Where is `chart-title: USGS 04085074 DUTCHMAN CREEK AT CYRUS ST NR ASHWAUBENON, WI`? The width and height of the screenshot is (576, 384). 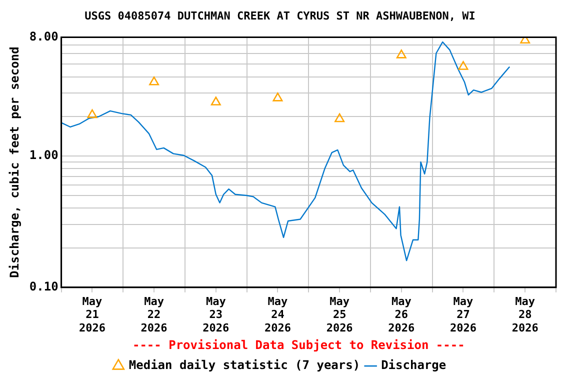
chart-title: USGS 04085074 DUTCHMAN CREEK AT CYRUS ST NR ASHWAUBENON, WI is located at coordinates (280, 15).